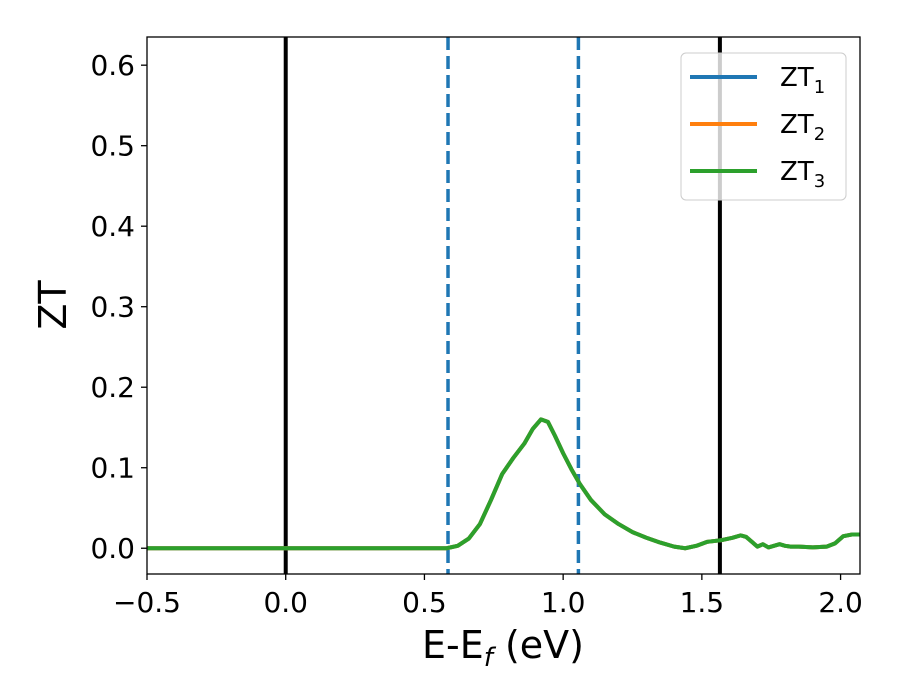 The width and height of the screenshot is (900, 700). I want to click on y-axis: 0.0 0.1 0.2 0.3 0.4 0.5 0.6, so click(118, 307).